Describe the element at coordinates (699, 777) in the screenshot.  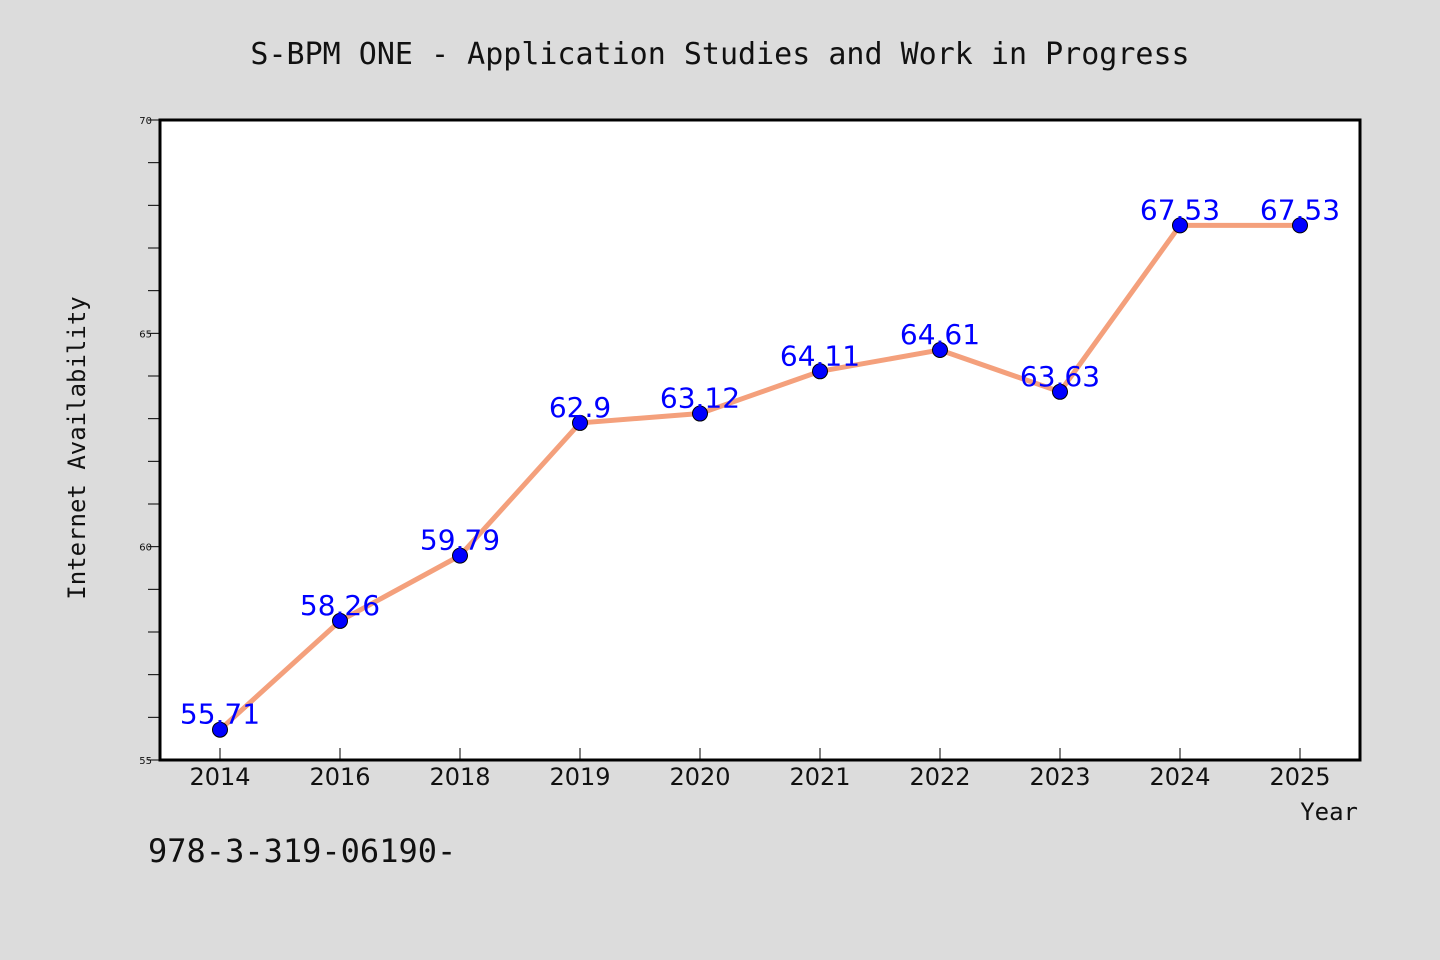
I see `x-tick-label: 2020` at that location.